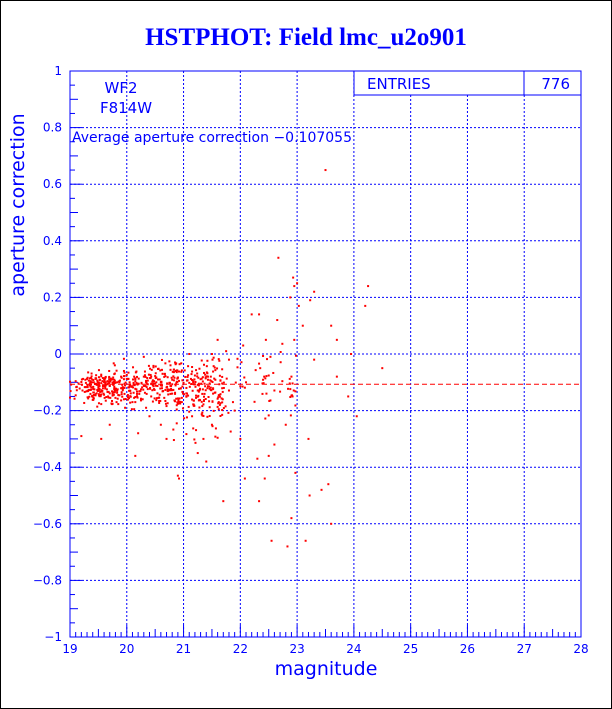  I want to click on y-tick-label: −0.2, so click(47, 411).